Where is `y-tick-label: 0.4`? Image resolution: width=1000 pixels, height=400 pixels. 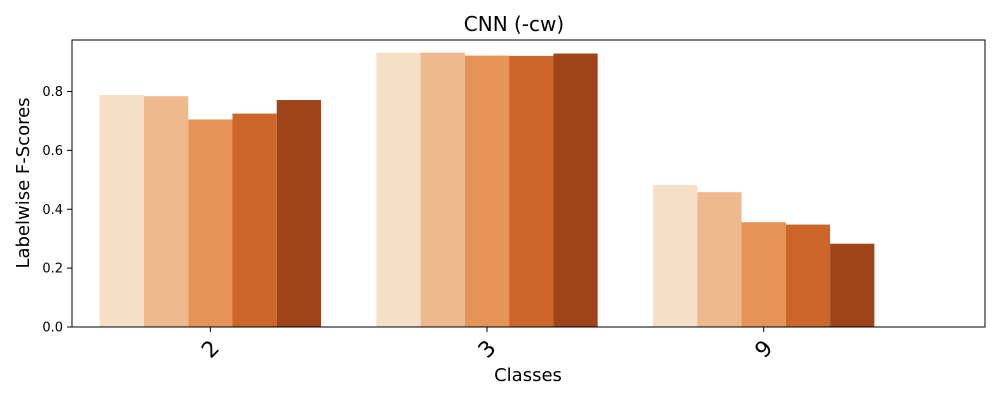
y-tick-label: 0.4 is located at coordinates (52, 210).